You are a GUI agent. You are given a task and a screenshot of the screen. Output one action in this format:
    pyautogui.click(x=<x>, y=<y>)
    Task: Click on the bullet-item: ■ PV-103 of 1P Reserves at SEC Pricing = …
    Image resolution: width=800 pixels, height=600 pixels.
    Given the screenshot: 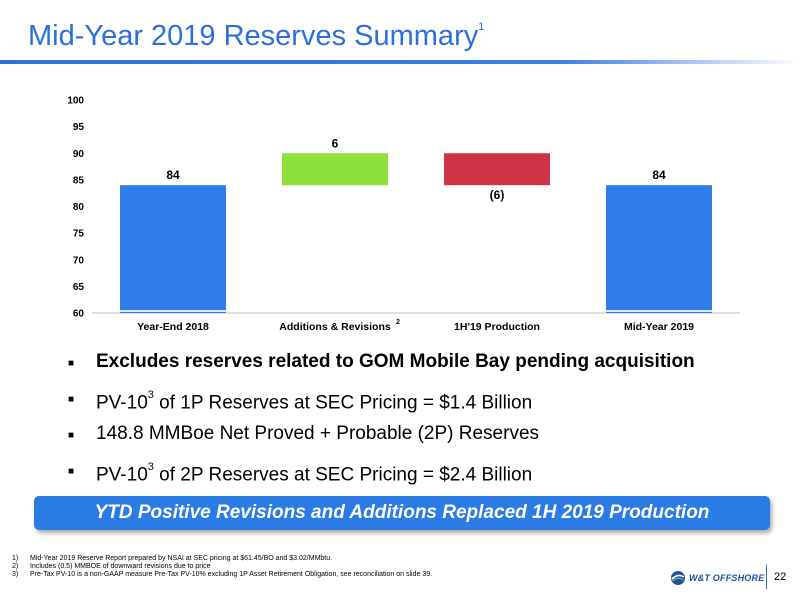 What is the action you would take?
    pyautogui.click(x=381, y=406)
    